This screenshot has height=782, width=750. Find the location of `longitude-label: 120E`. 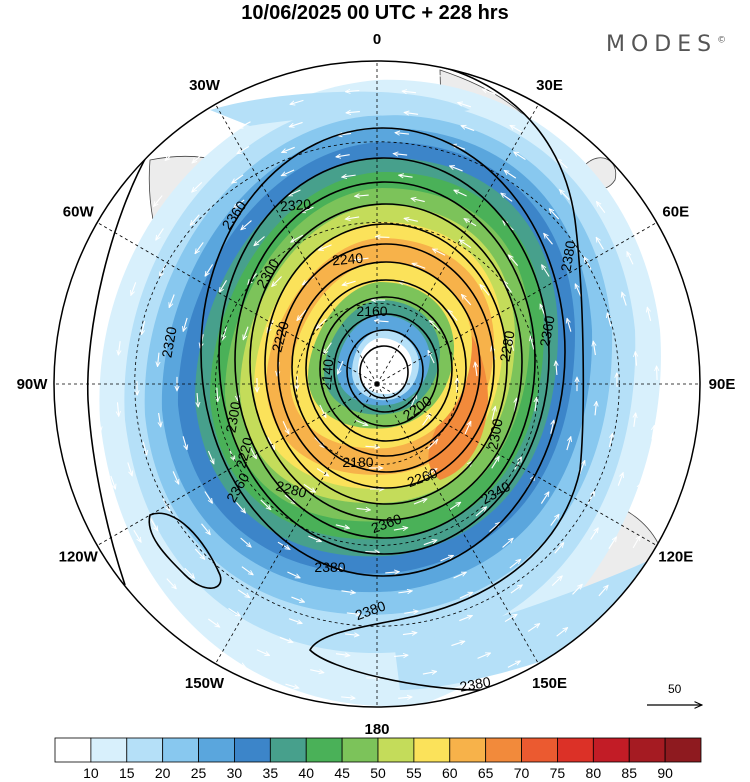

longitude-label: 120E is located at coordinates (675, 557).